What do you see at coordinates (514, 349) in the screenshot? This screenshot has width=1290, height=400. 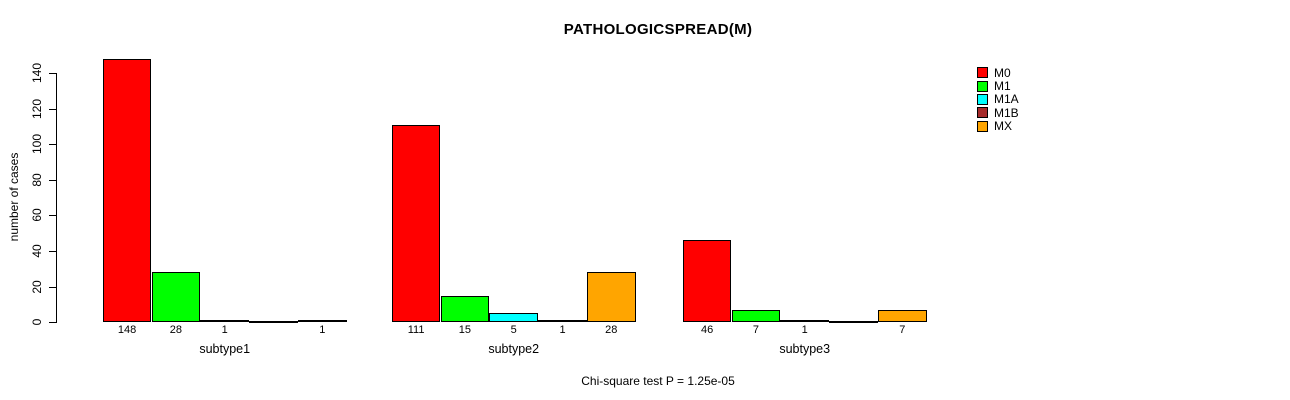 I see `x-category-label: subtype2` at bounding box center [514, 349].